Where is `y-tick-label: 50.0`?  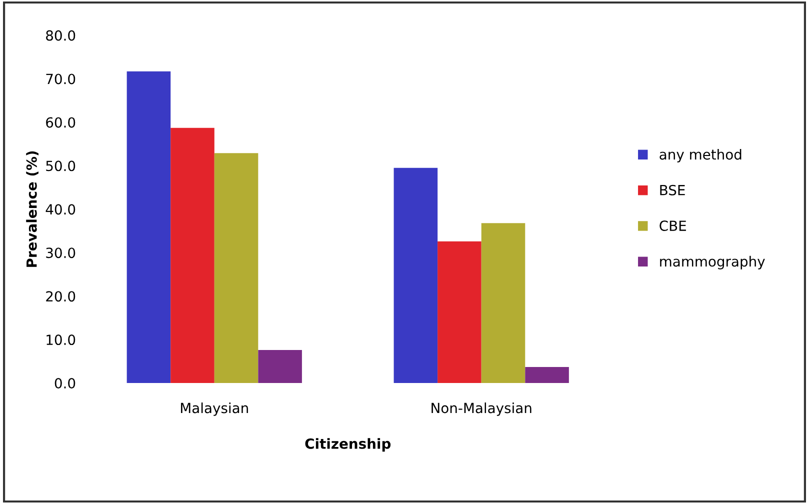 y-tick-label: 50.0 is located at coordinates (61, 166).